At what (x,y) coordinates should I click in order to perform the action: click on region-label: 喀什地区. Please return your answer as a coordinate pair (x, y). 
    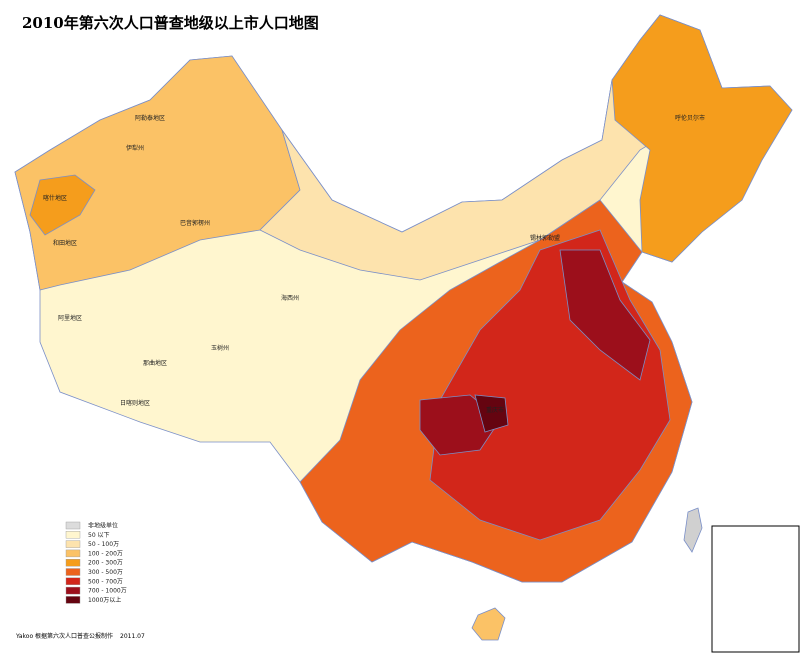
    Looking at the image, I should click on (55, 198).